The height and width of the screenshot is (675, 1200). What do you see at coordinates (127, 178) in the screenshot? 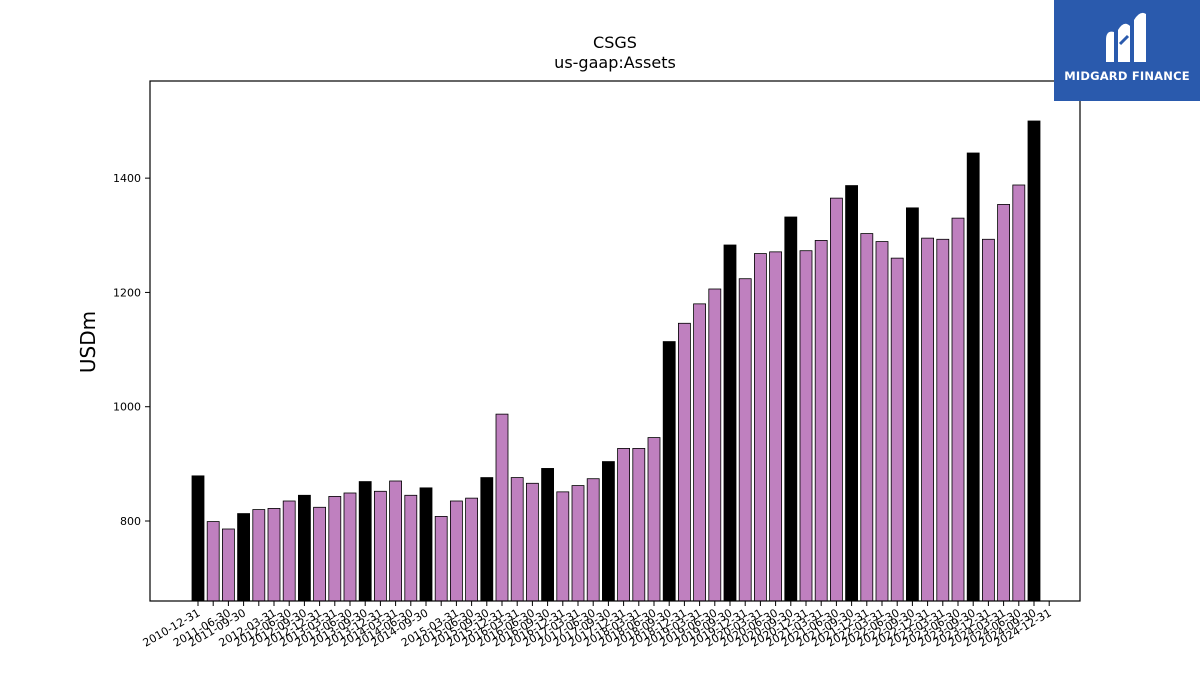
I see `y-tick-label: 1400` at bounding box center [127, 178].